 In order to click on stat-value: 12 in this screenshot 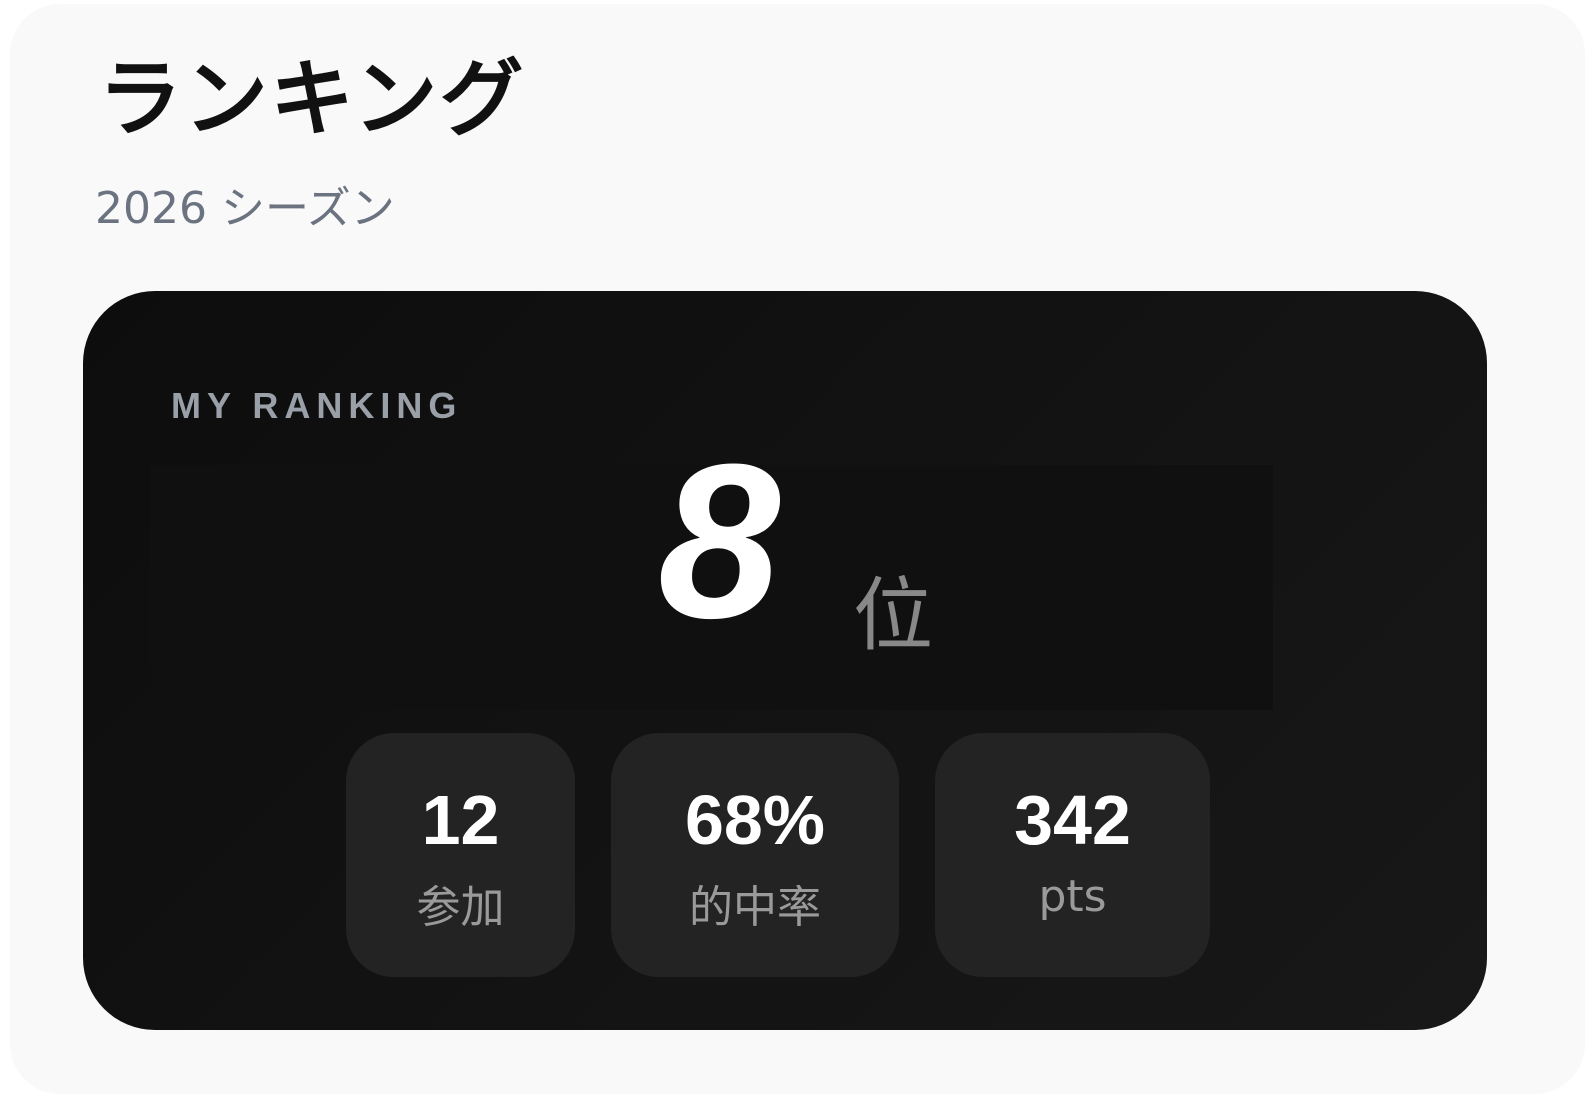, I will do `click(460, 820)`.